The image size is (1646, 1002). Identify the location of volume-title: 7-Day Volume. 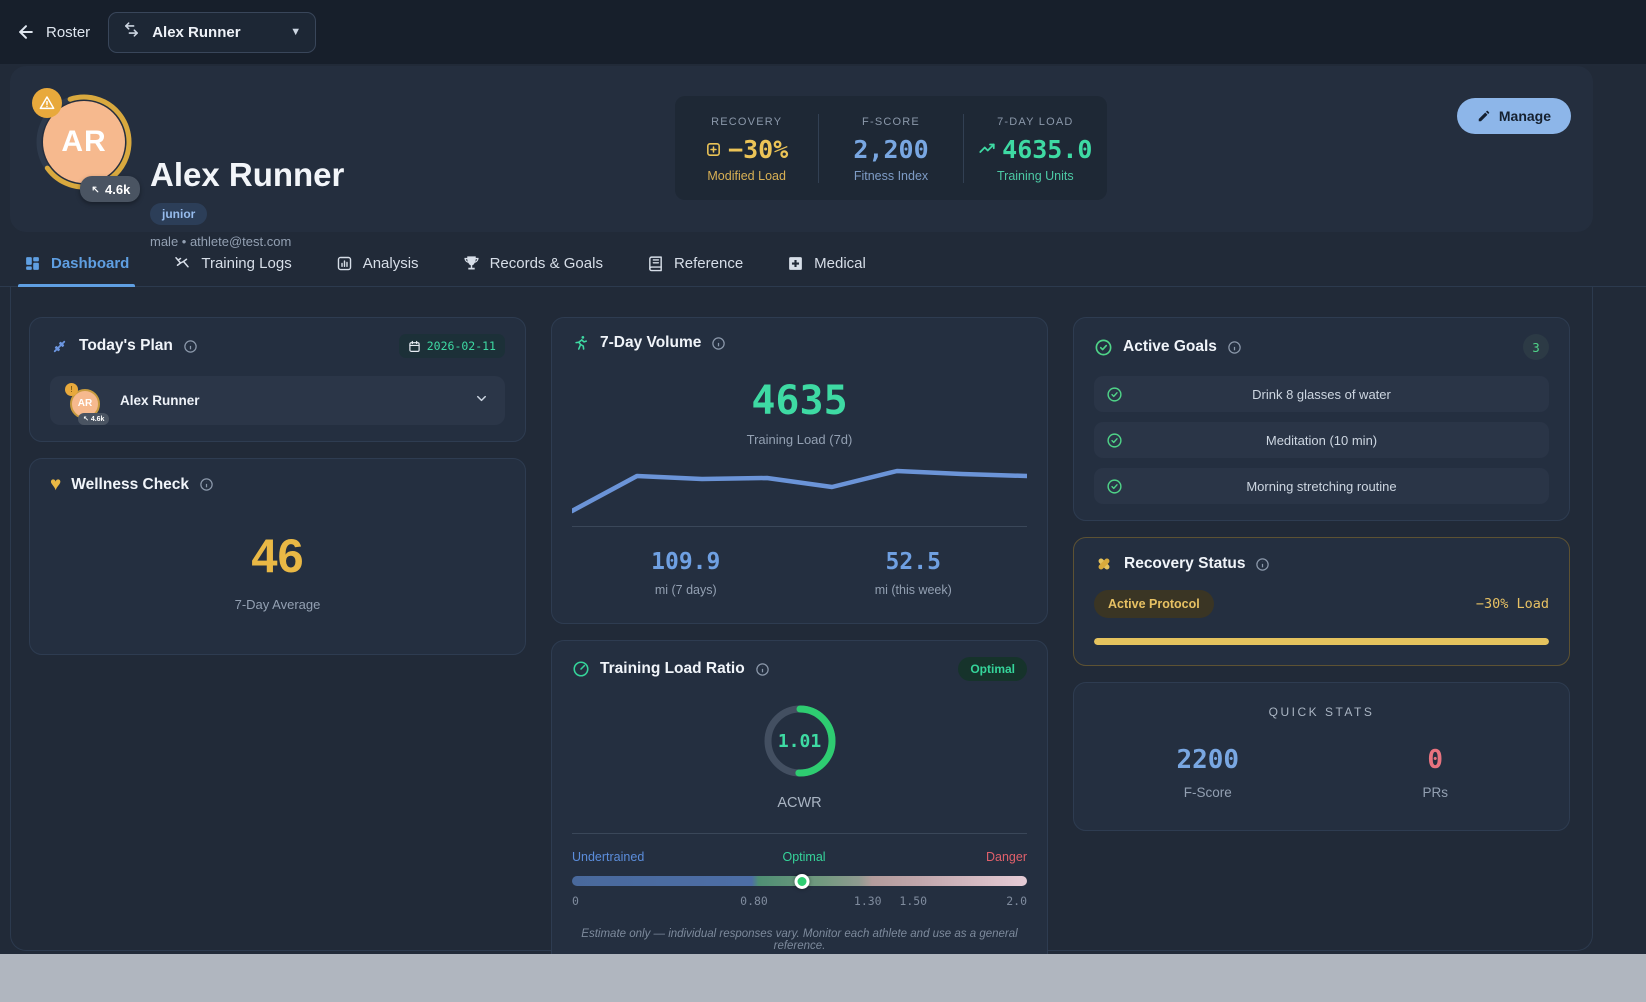
(651, 342).